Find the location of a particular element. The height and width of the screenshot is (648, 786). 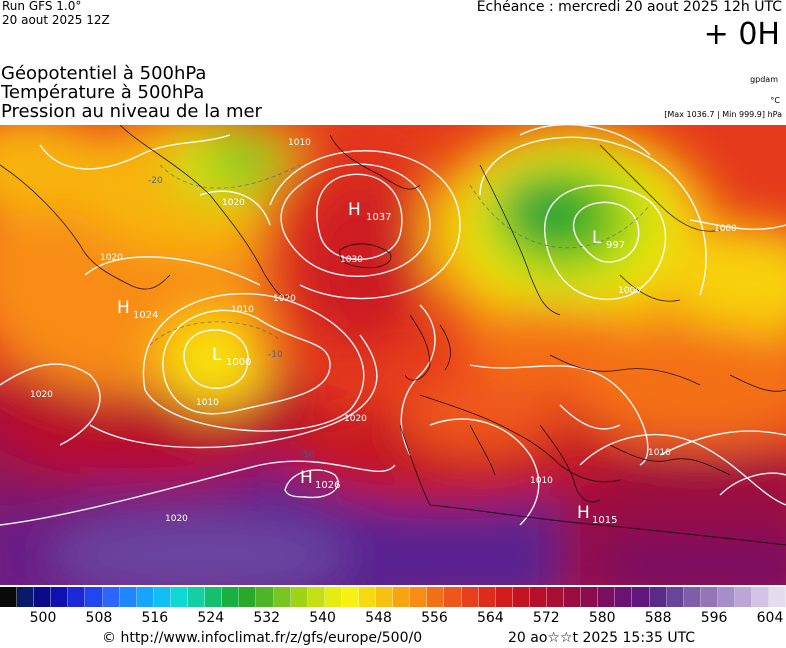

isobar-label: 1000 is located at coordinates (629, 291).